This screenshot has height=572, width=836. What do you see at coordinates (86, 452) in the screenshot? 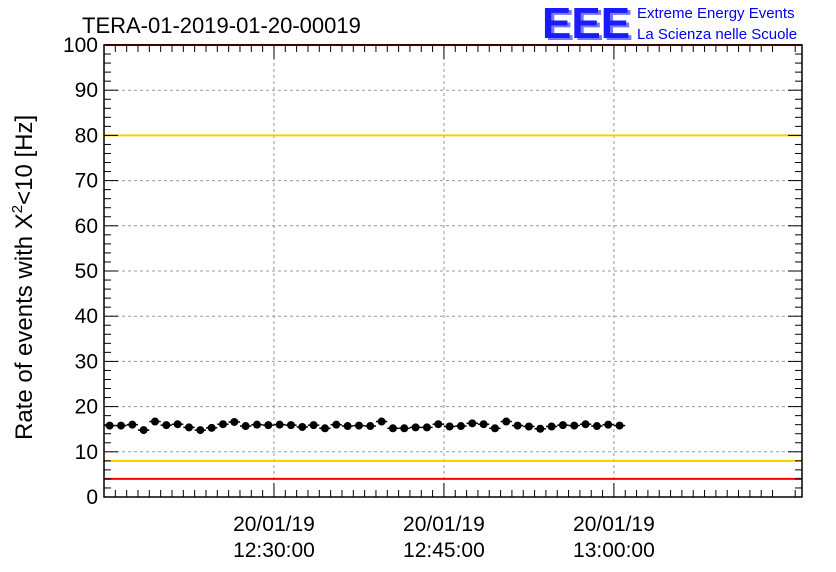
I see `y-tick-label: 10` at bounding box center [86, 452].